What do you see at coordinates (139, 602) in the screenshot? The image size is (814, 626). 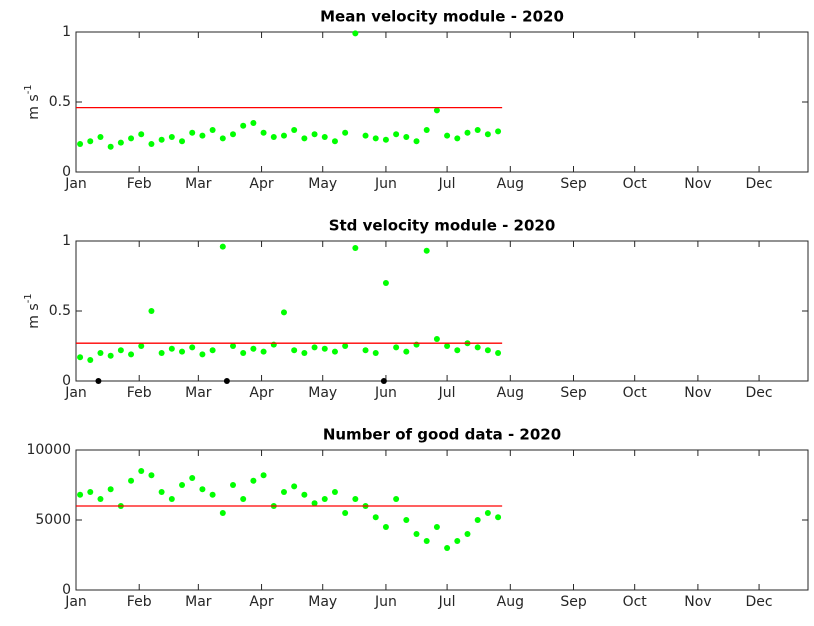 I see `x-tick-label: Feb` at bounding box center [139, 602].